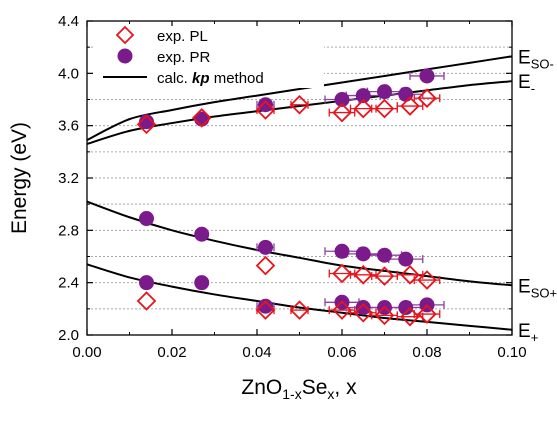 The image size is (557, 429). What do you see at coordinates (426, 352) in the screenshot?
I see `x-tick-label: 0.08` at bounding box center [426, 352].